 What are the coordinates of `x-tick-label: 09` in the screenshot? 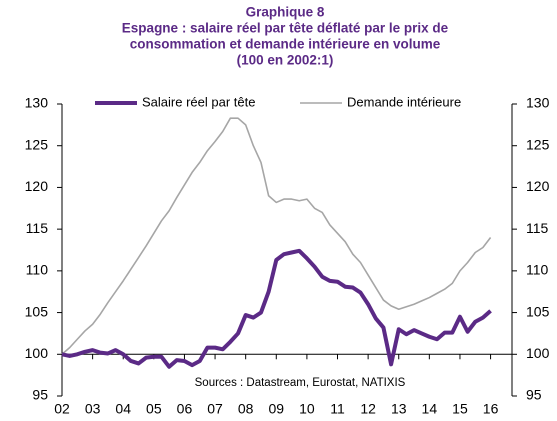 It's located at (276, 409).